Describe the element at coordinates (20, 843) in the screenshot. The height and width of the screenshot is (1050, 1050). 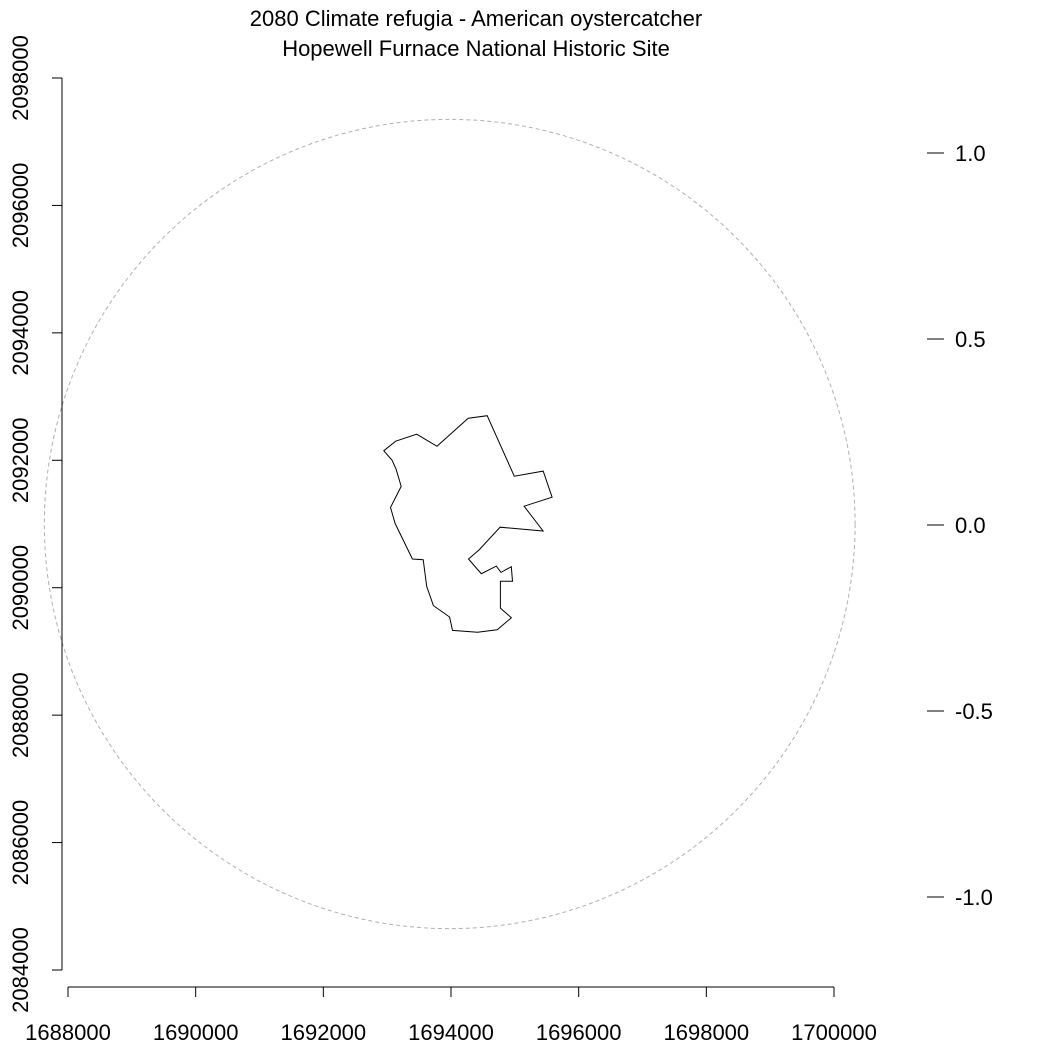
I see `y-tick-label: 2086000` at that location.